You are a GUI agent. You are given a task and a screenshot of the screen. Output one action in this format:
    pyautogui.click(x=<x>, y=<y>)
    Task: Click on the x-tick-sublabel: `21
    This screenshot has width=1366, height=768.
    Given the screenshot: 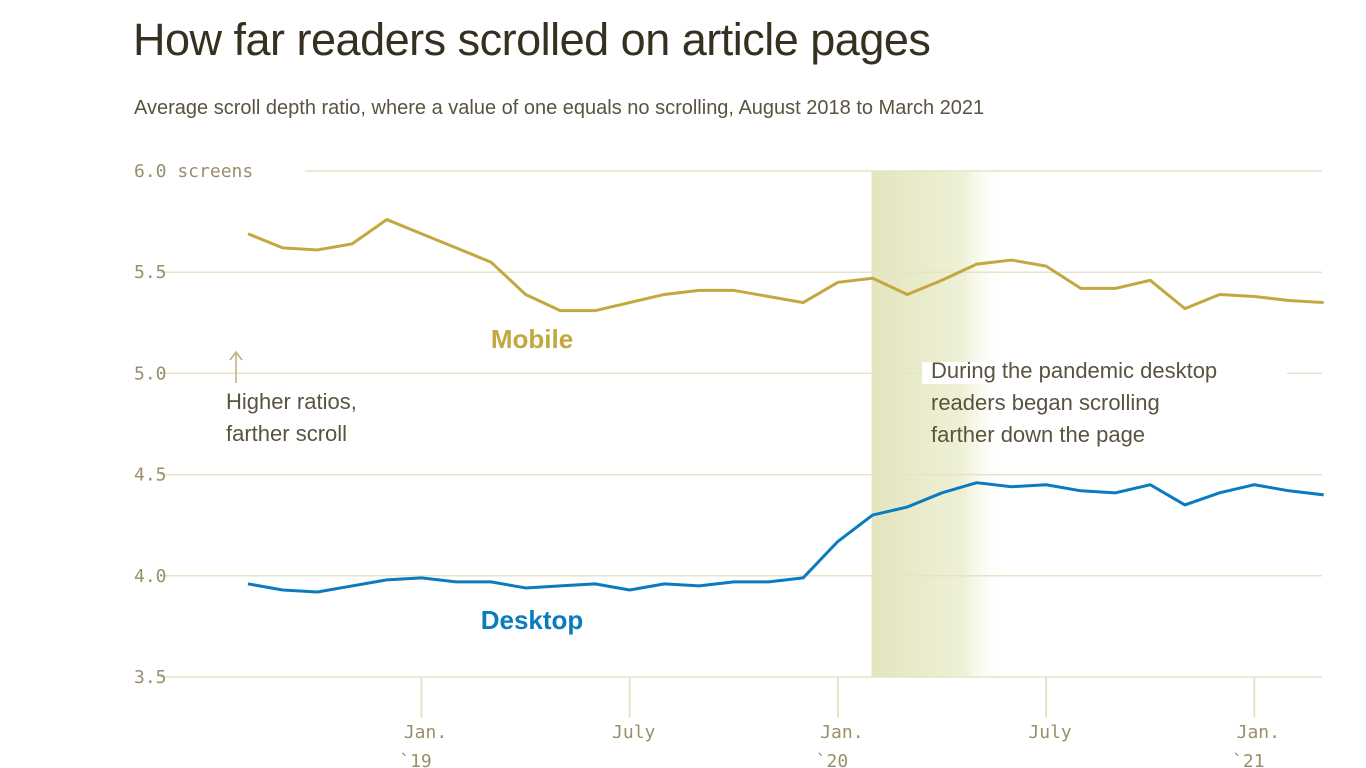 What is the action you would take?
    pyautogui.click(x=1248, y=759)
    